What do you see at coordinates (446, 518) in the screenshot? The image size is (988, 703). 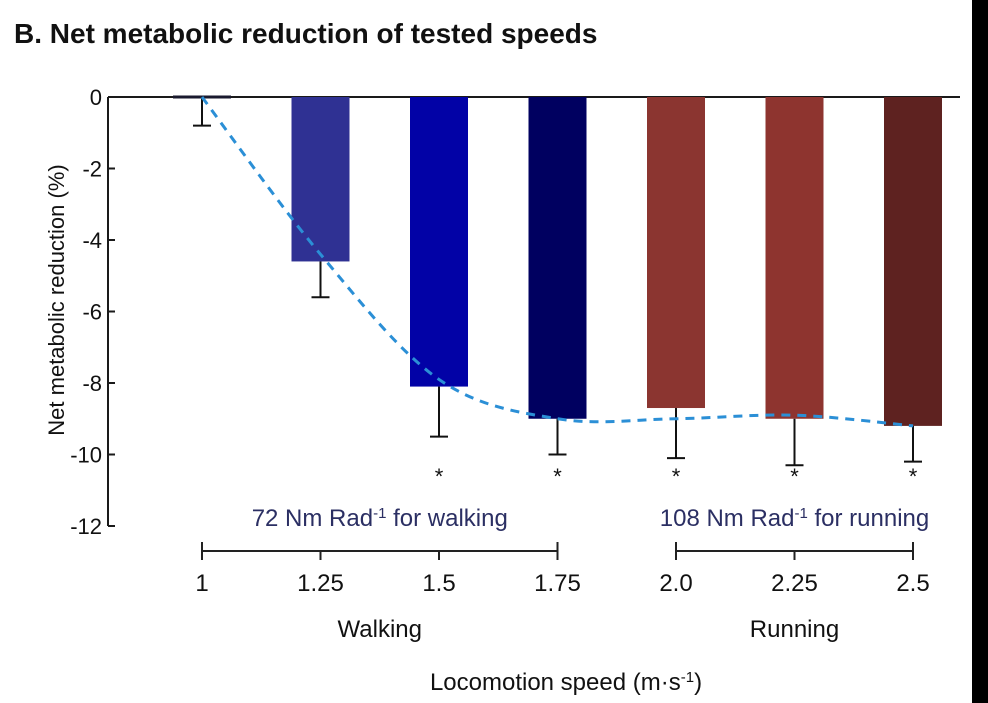 I see `group-annotation-tail: for walking` at bounding box center [446, 518].